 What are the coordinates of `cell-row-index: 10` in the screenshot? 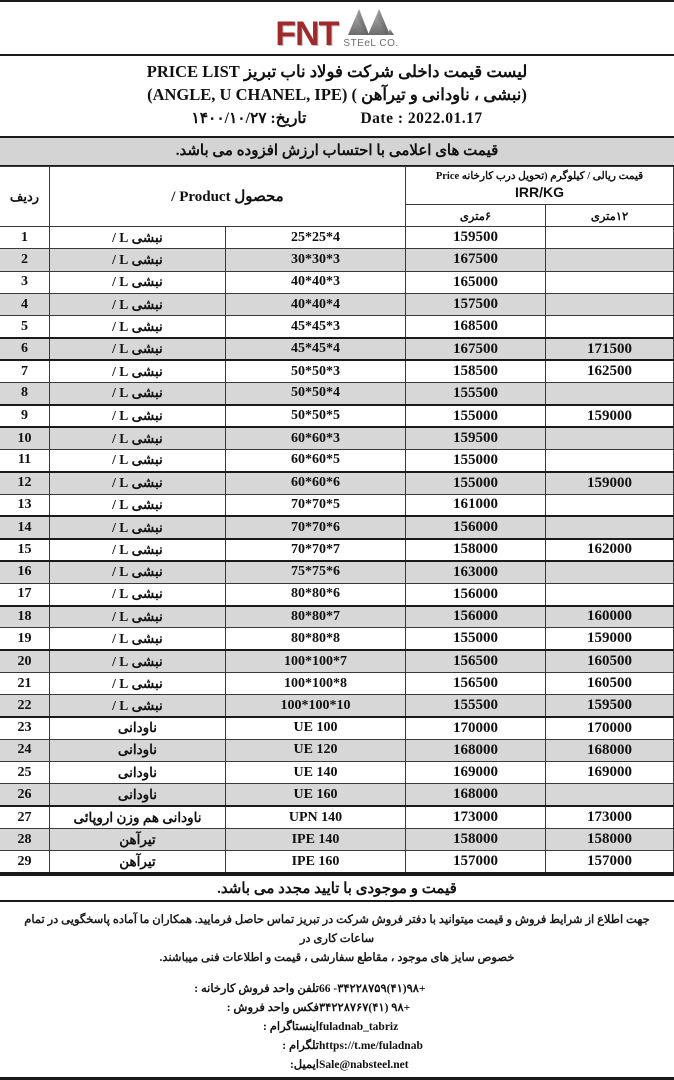 It's located at (25, 438).